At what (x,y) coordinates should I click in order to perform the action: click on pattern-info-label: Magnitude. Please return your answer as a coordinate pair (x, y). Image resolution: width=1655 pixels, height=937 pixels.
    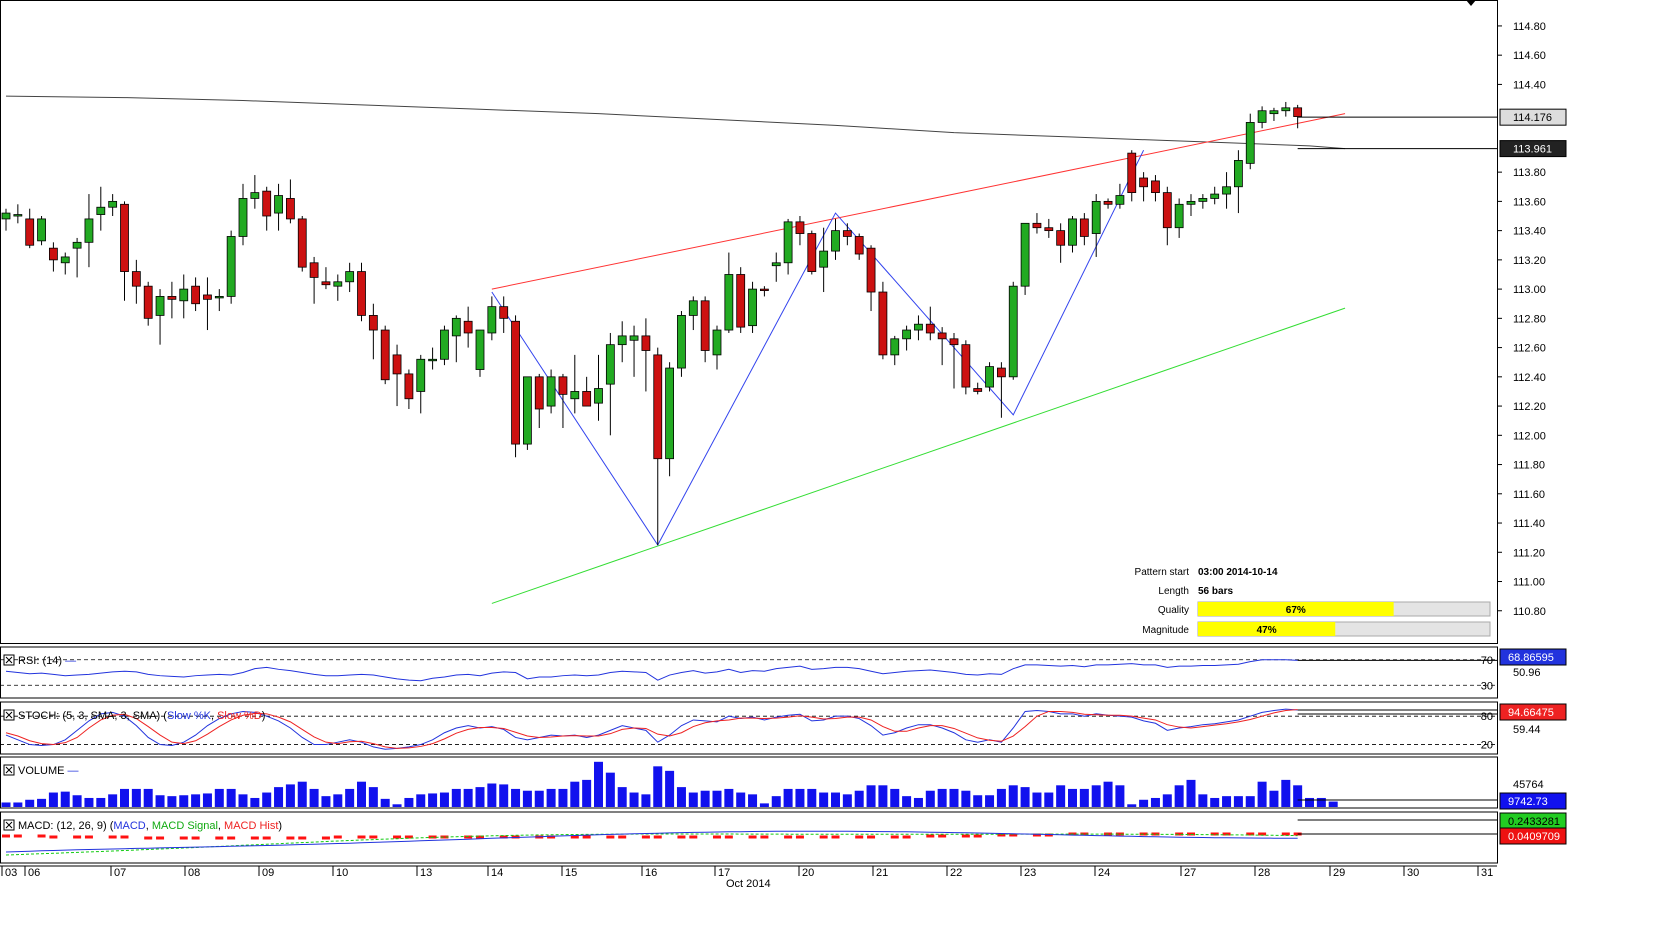
    Looking at the image, I should click on (1165, 630).